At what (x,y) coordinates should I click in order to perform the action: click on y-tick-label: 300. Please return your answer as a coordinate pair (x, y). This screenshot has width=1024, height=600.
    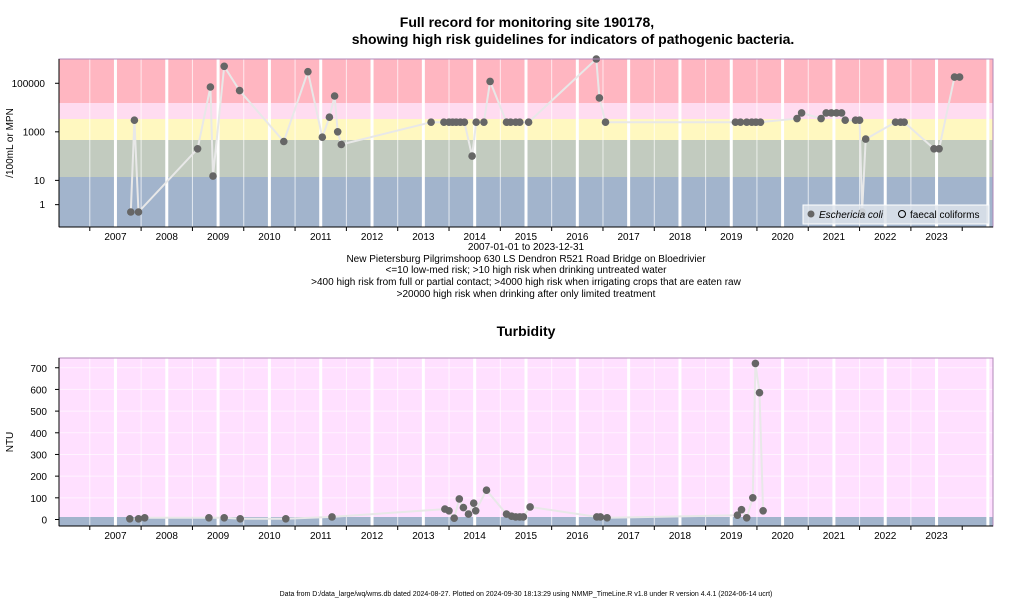
    Looking at the image, I should click on (38, 455).